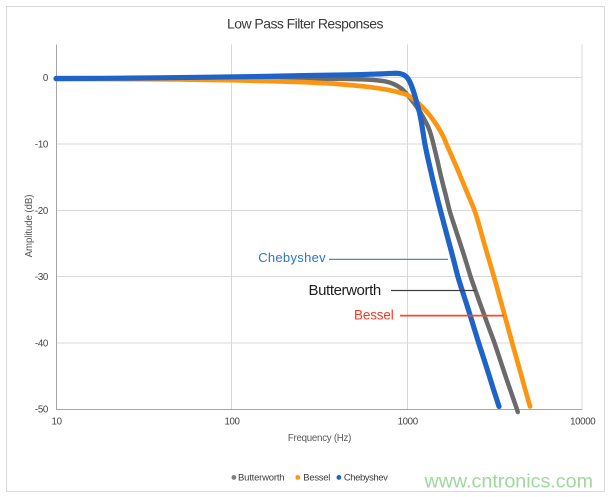 This screenshot has width=612, height=497. What do you see at coordinates (42, 144) in the screenshot?
I see `svg-text: -10` at bounding box center [42, 144].